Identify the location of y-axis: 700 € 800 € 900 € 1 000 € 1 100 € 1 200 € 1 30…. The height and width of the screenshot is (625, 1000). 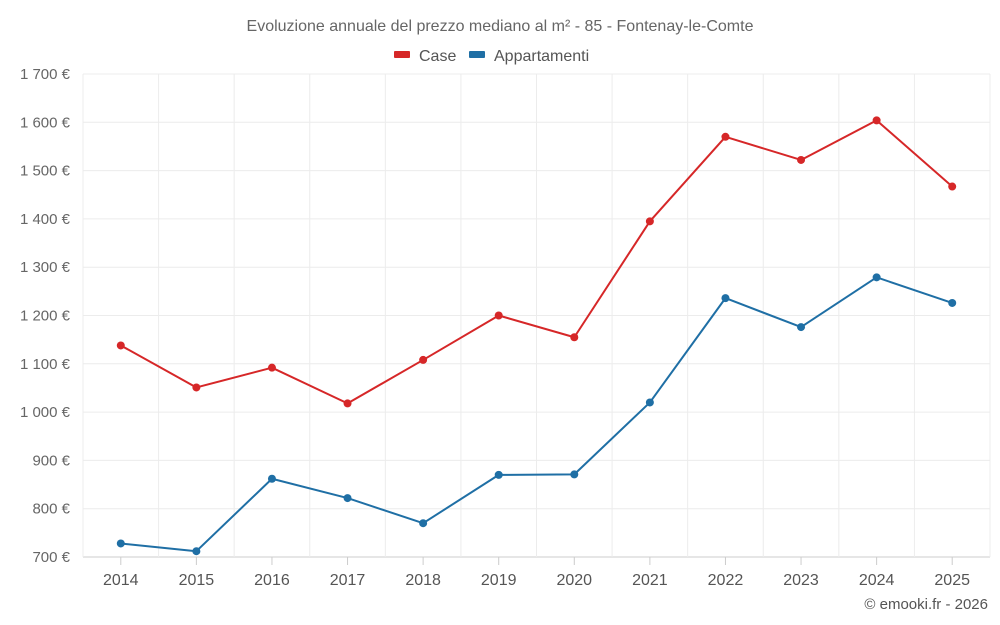
(45, 316).